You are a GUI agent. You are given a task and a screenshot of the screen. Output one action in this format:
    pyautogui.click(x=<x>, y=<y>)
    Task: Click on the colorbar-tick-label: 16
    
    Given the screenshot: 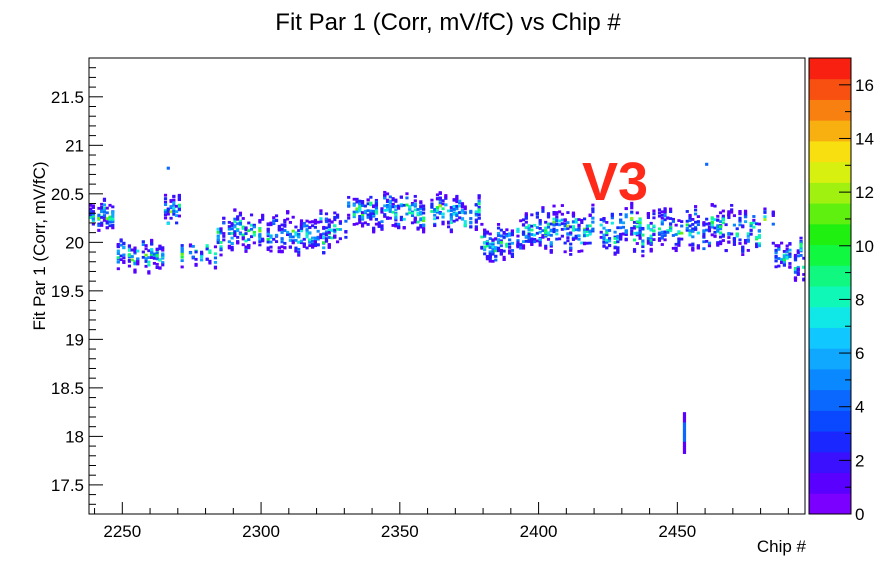 What is the action you would take?
    pyautogui.click(x=864, y=85)
    